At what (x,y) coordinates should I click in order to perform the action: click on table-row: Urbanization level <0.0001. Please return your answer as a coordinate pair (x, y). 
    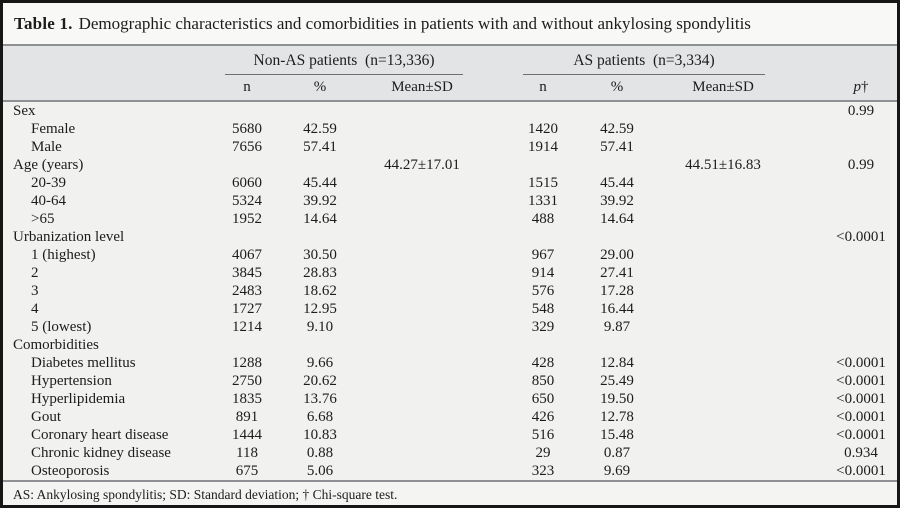
    Looking at the image, I should click on (450, 237).